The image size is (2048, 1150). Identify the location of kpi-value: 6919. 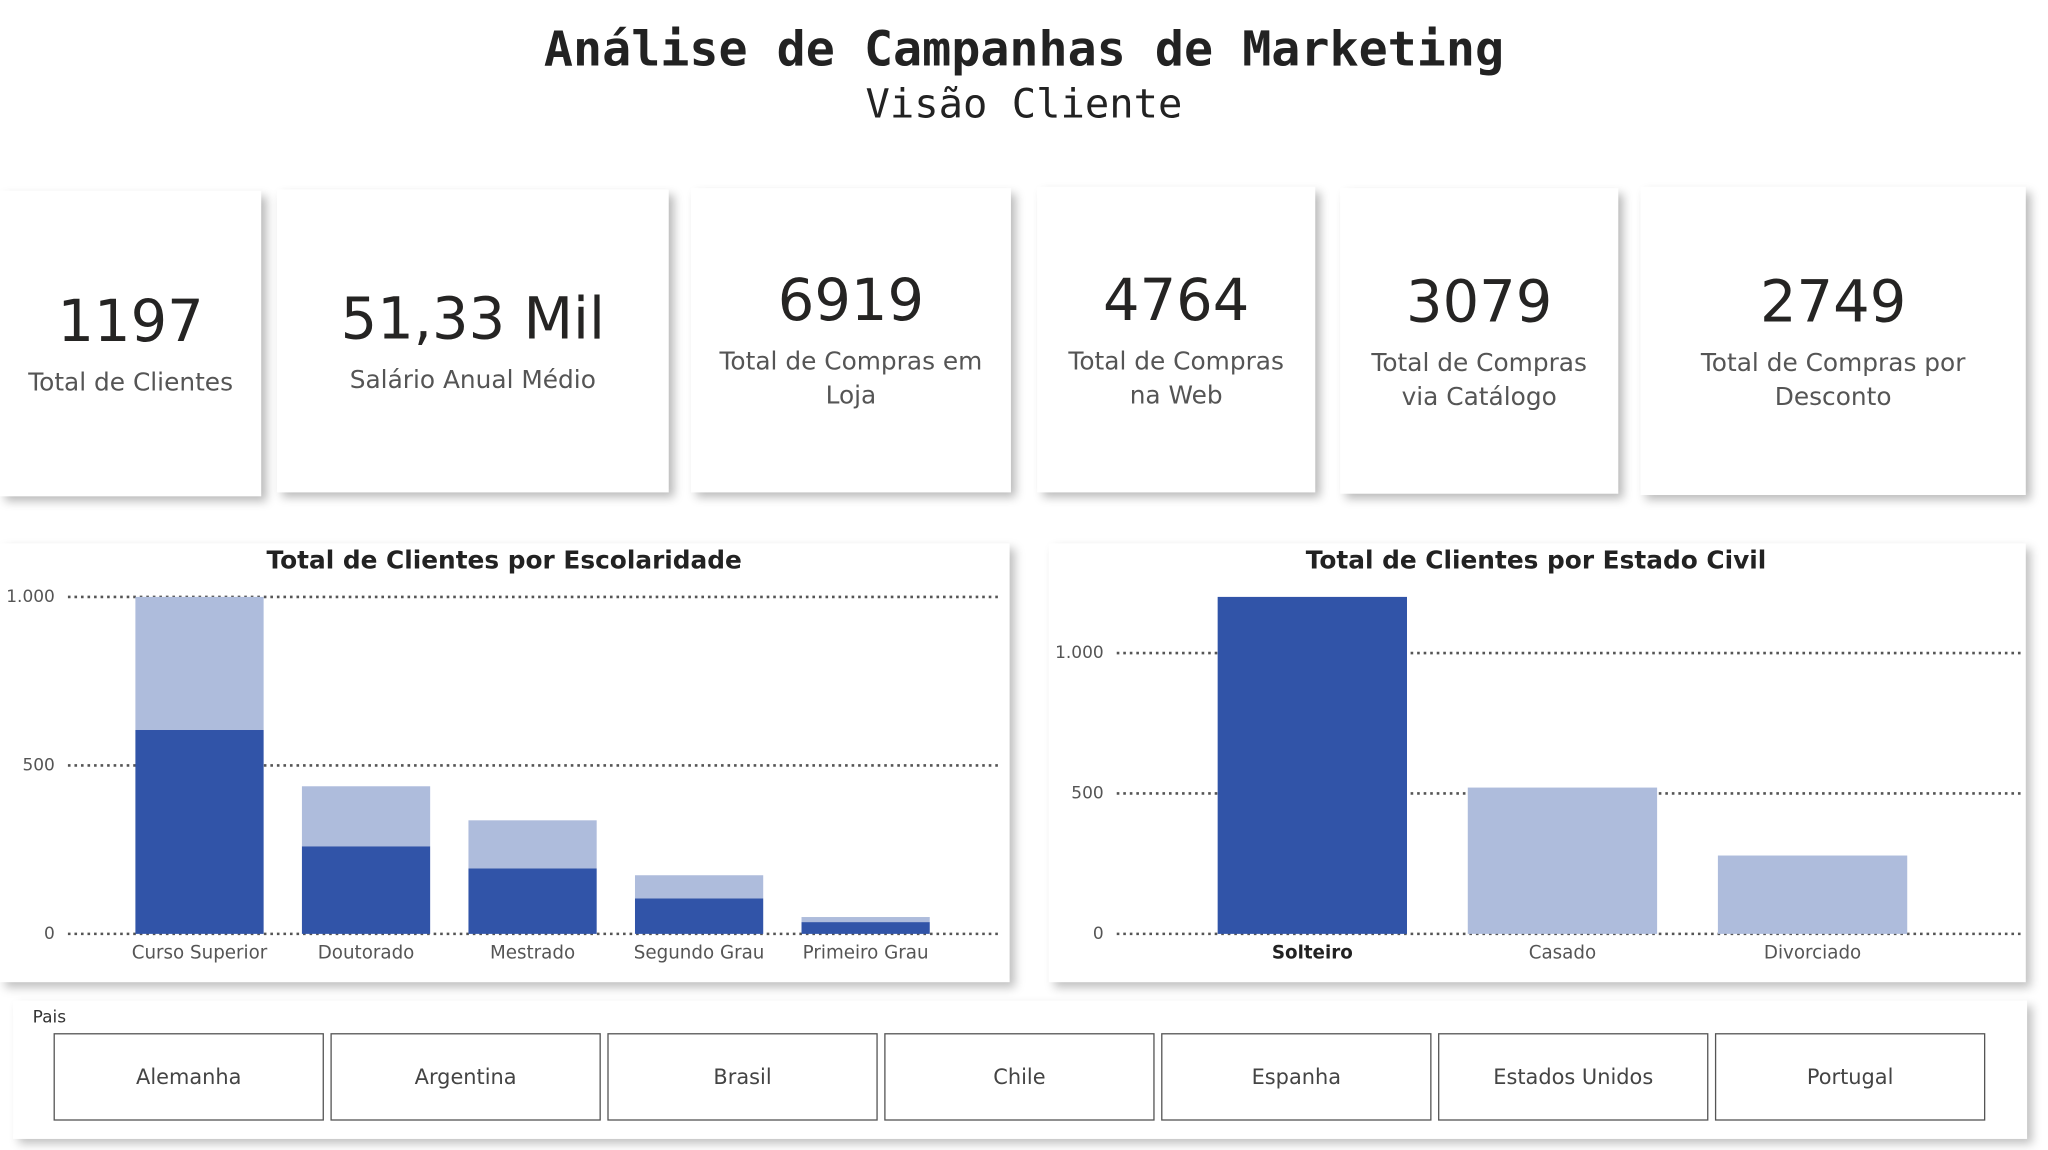
(851, 301).